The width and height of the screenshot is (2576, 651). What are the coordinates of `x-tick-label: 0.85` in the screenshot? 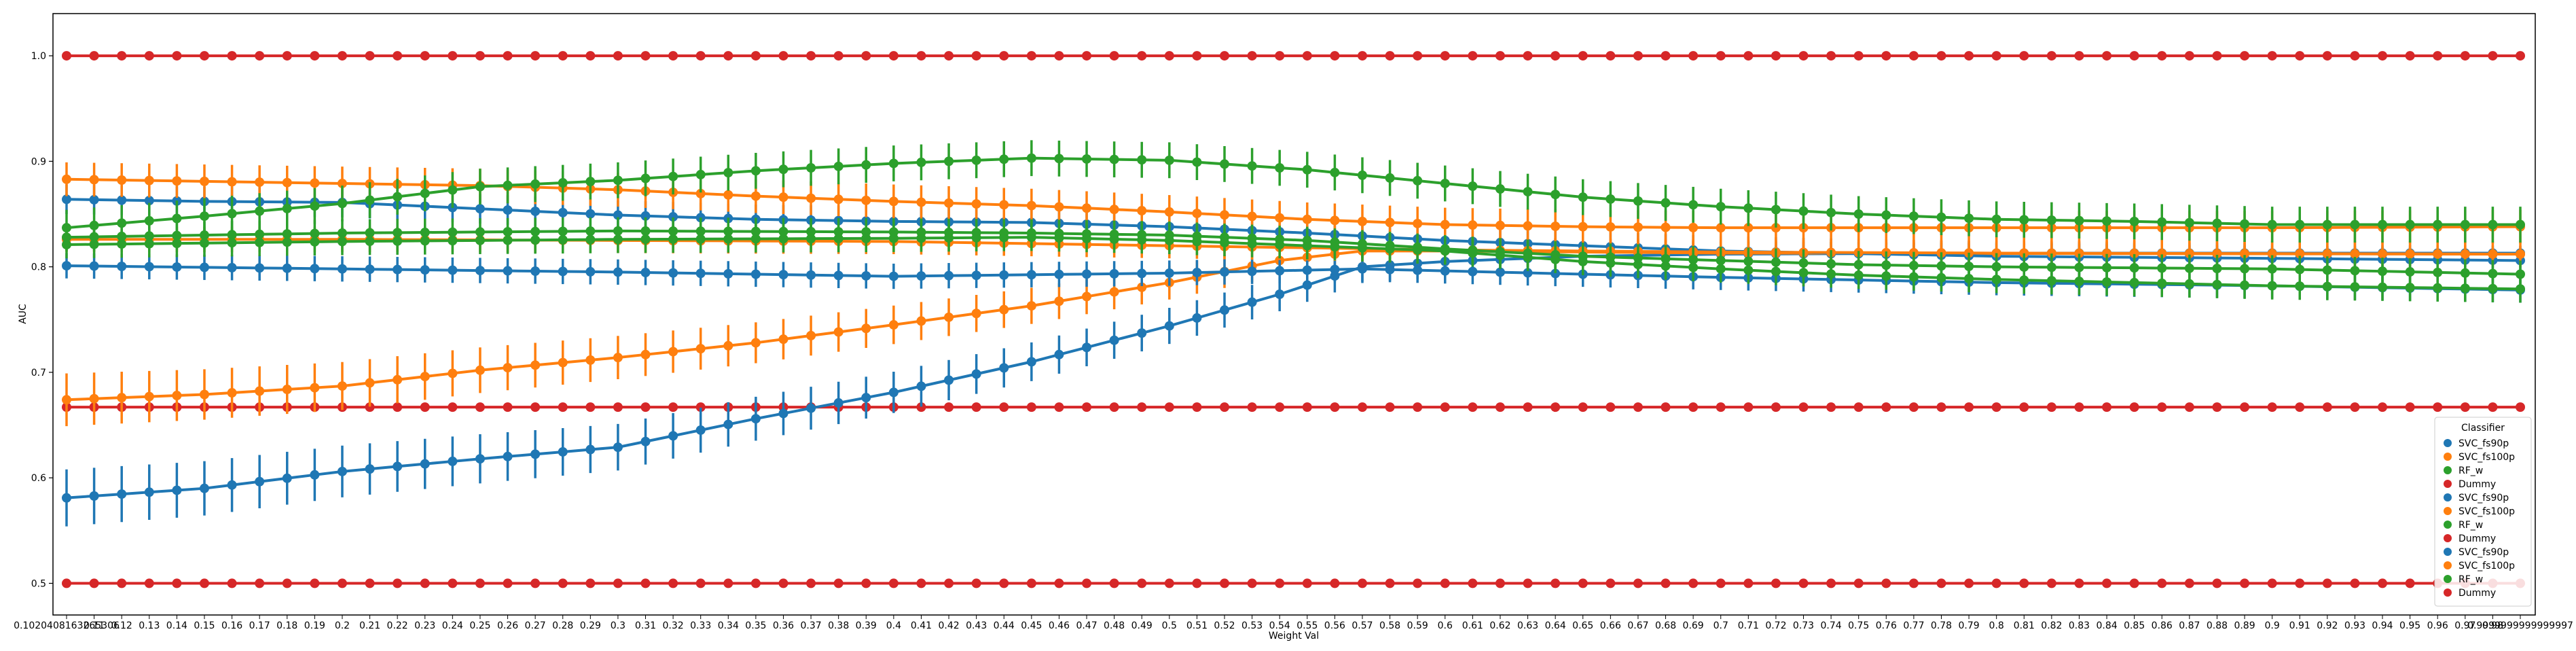 It's located at (2134, 625).